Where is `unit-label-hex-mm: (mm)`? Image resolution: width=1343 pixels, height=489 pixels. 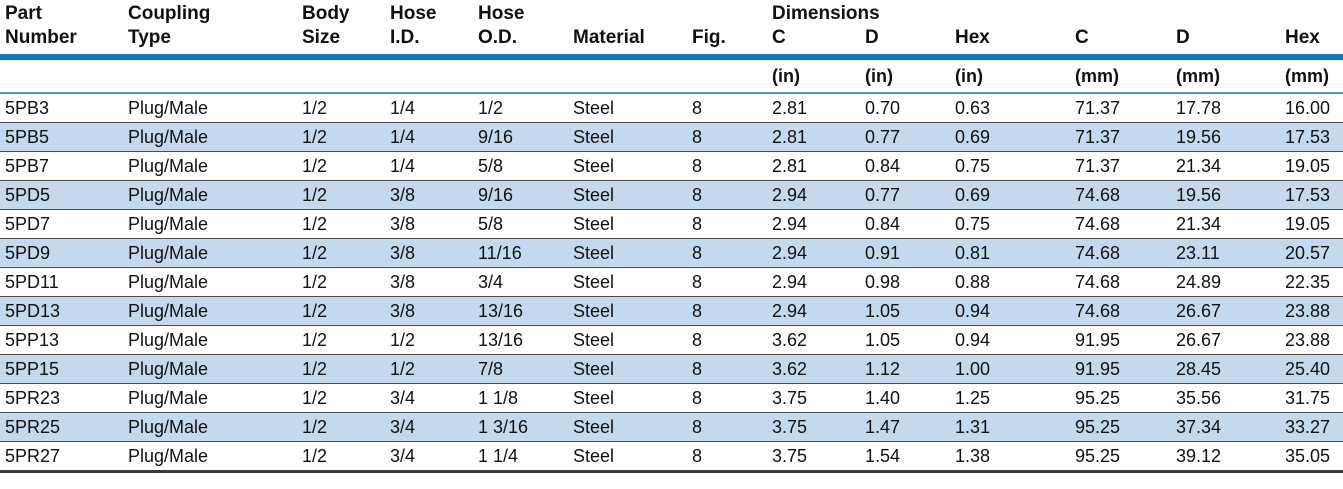
unit-label-hex-mm: (mm) is located at coordinates (1311, 75).